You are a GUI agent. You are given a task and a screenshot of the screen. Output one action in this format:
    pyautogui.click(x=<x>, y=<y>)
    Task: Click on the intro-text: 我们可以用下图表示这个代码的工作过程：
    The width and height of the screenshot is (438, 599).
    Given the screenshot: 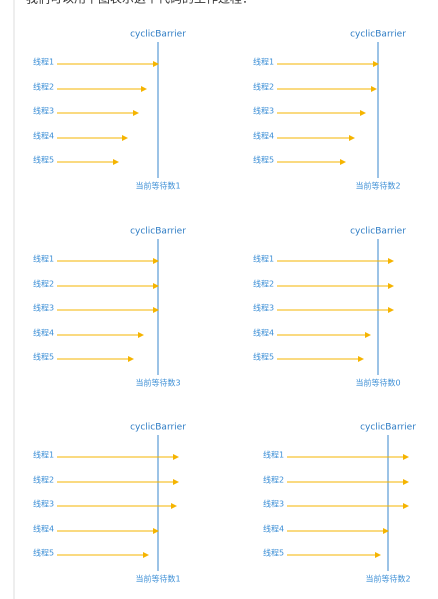 What is the action you would take?
    pyautogui.click(x=140, y=3)
    